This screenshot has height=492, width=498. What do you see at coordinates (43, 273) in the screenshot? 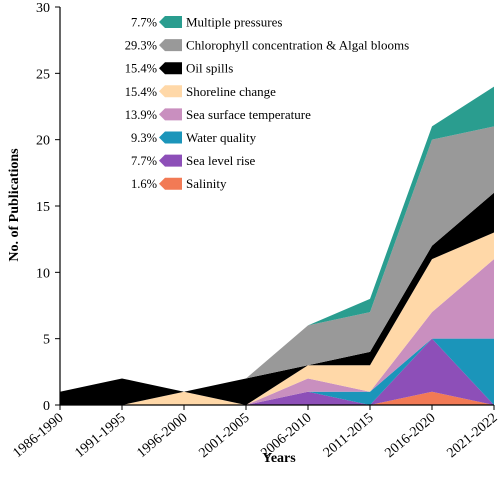
I see `y-tick-label: 10` at bounding box center [43, 273].